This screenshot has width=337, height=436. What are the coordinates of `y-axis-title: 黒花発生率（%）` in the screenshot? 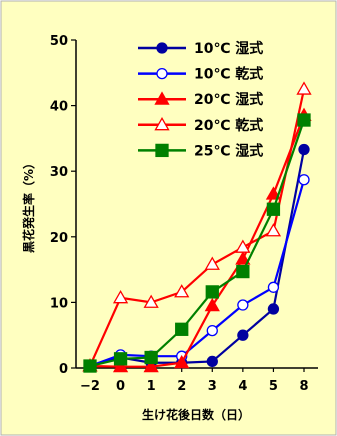 It's located at (28, 205).